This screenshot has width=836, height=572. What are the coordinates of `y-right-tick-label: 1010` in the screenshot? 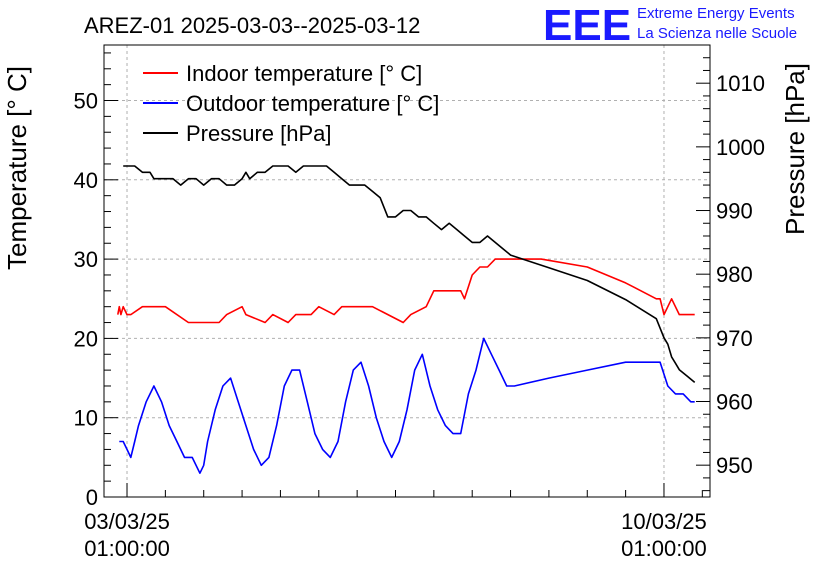 It's located at (740, 83).